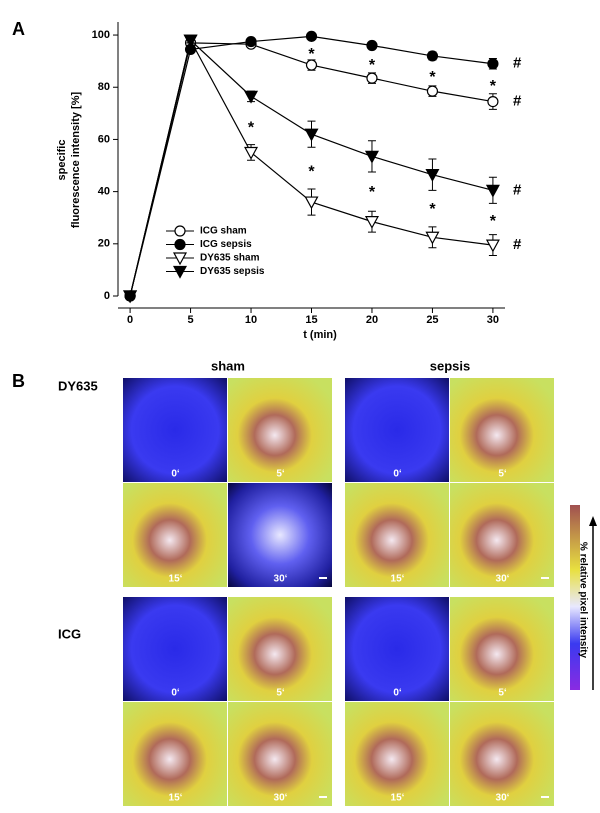  What do you see at coordinates (450, 365) in the screenshot?
I see `column-label: sepsis` at bounding box center [450, 365].